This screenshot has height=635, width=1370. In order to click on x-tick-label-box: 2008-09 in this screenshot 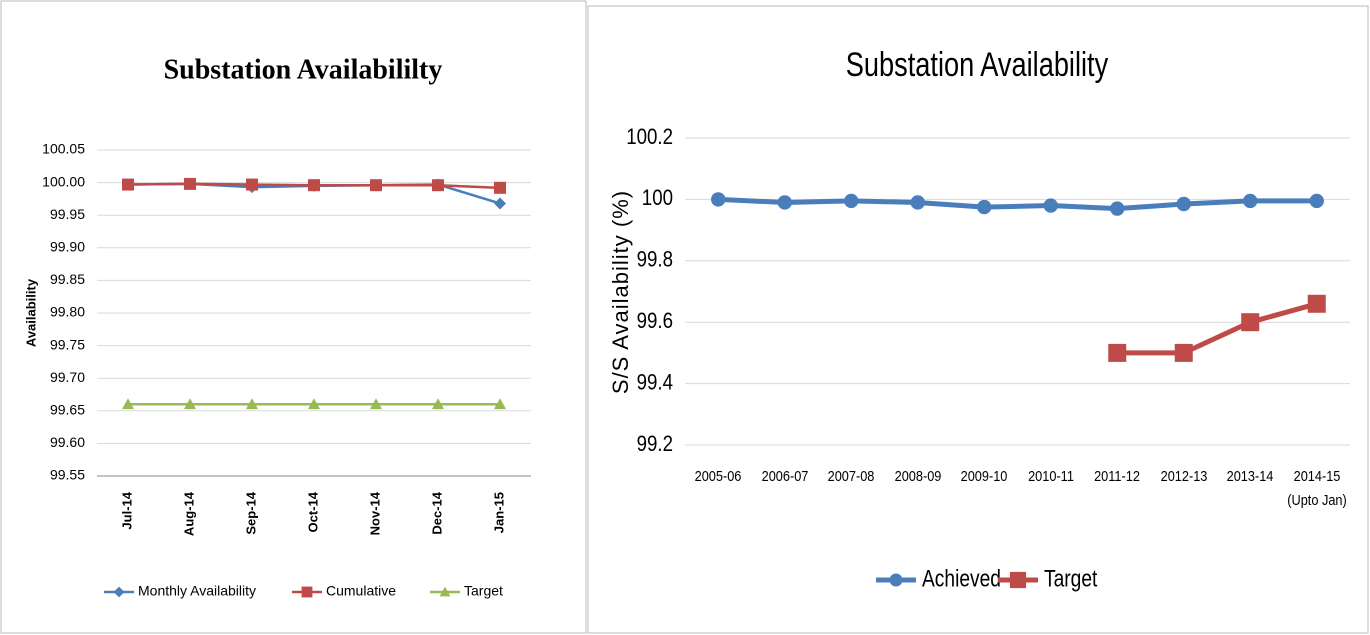, I will do `click(918, 476)`.